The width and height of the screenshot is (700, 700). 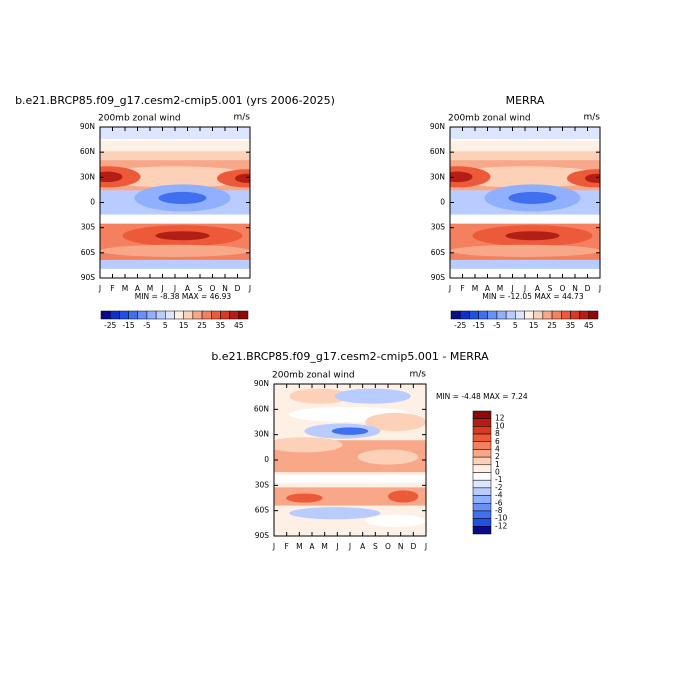 What do you see at coordinates (170, 296) in the screenshot?
I see `stat-value: -8.38` at bounding box center [170, 296].